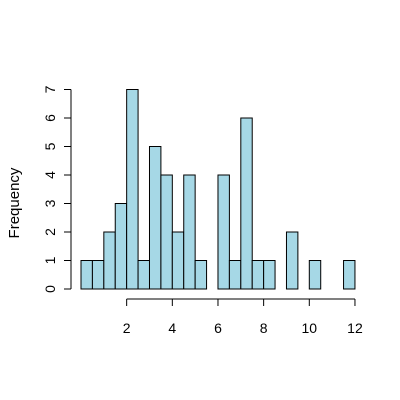  What do you see at coordinates (264, 328) in the screenshot?
I see `x-tick-label: 8` at bounding box center [264, 328].